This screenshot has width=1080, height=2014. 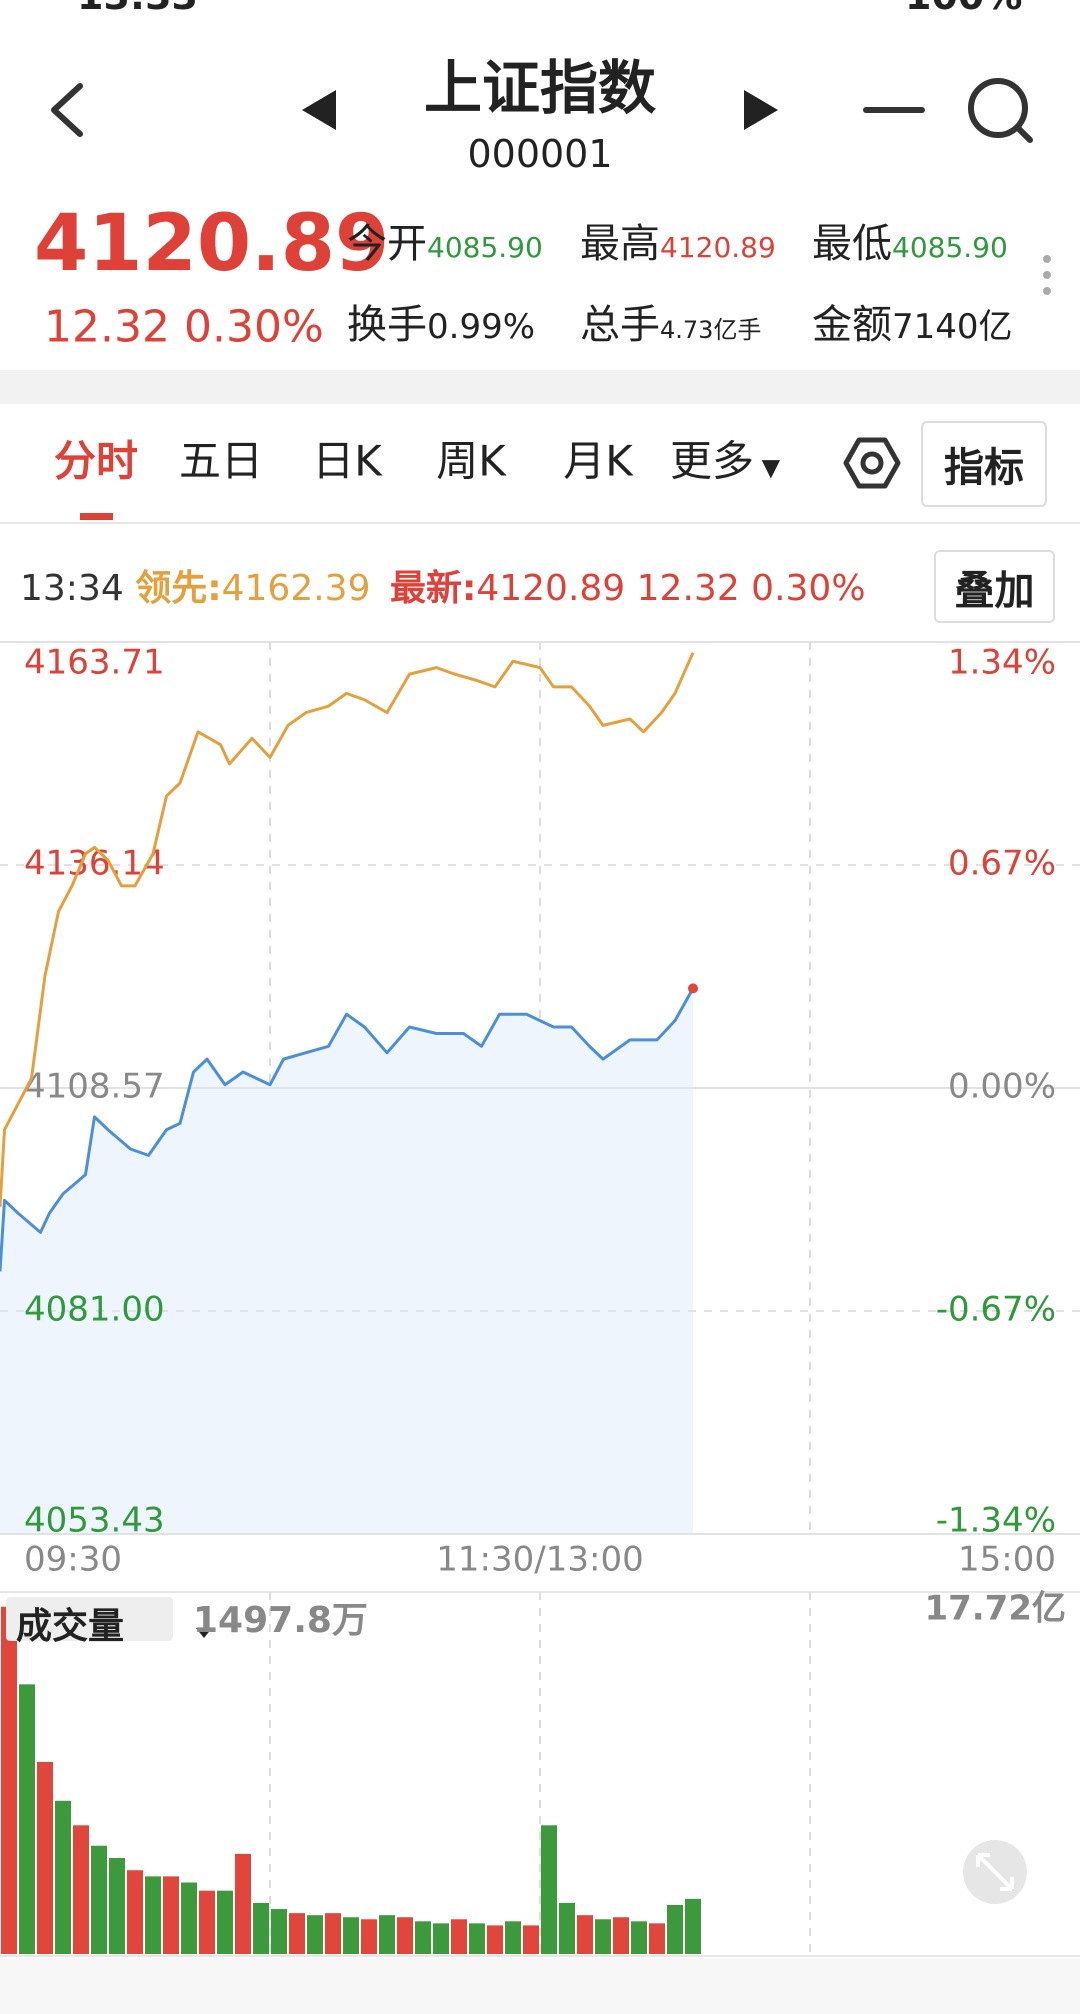 I want to click on stat: 总手4.73亿手, so click(x=670, y=321).